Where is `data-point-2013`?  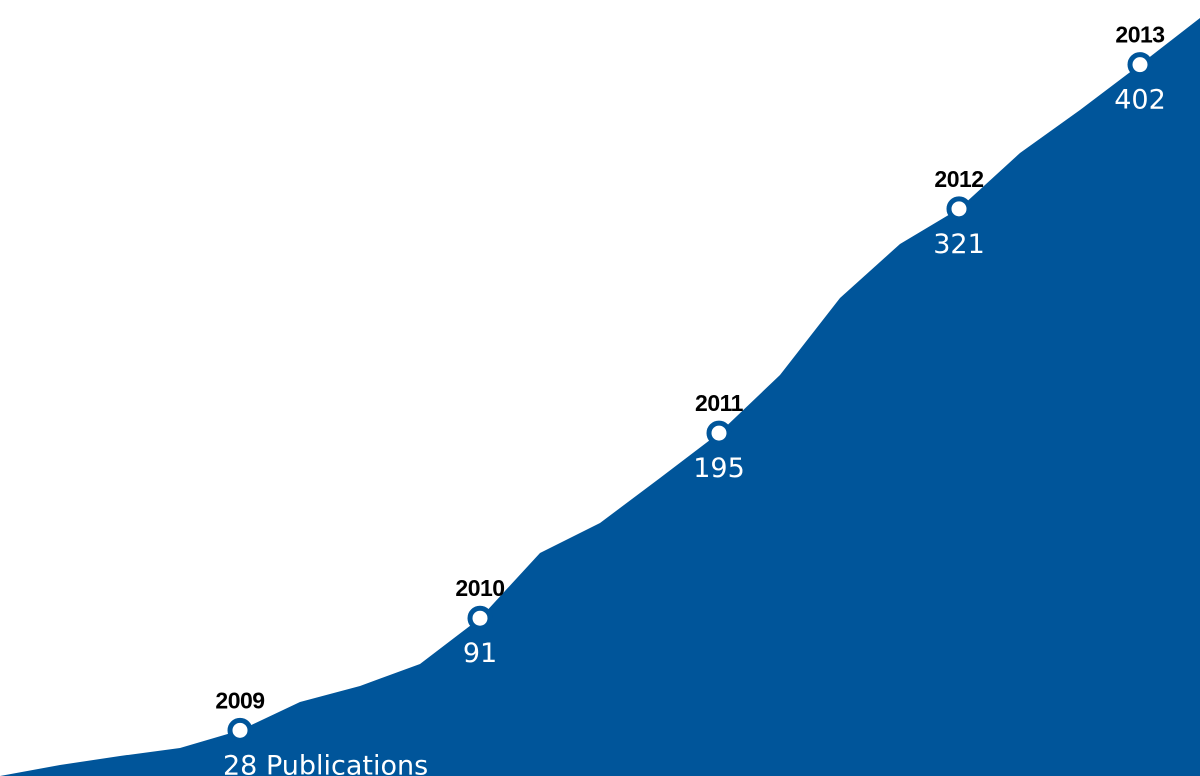
data-point-2013 is located at coordinates (1140, 65).